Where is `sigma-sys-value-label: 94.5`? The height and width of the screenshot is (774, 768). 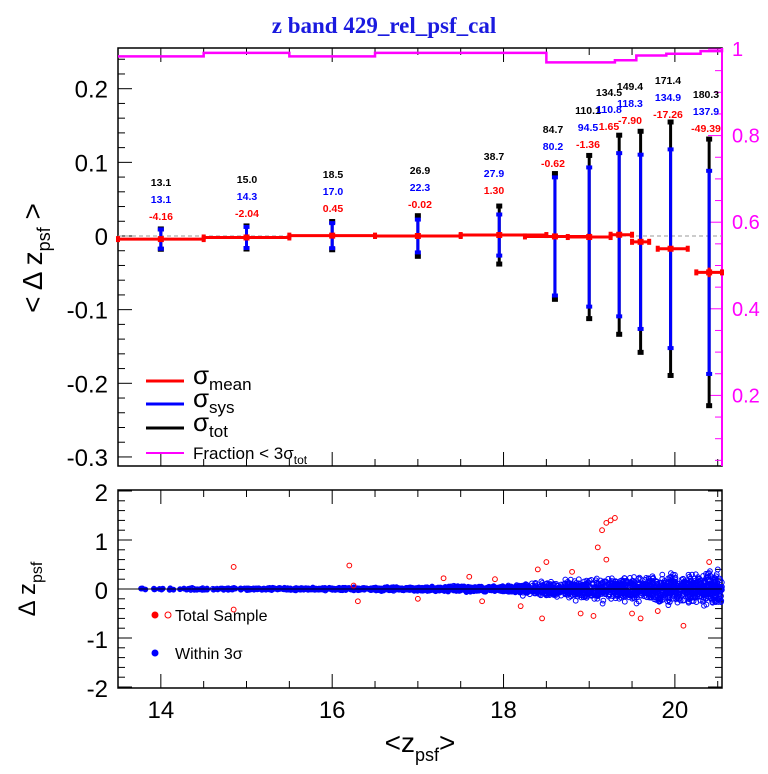
sigma-sys-value-label: 94.5 is located at coordinates (588, 128).